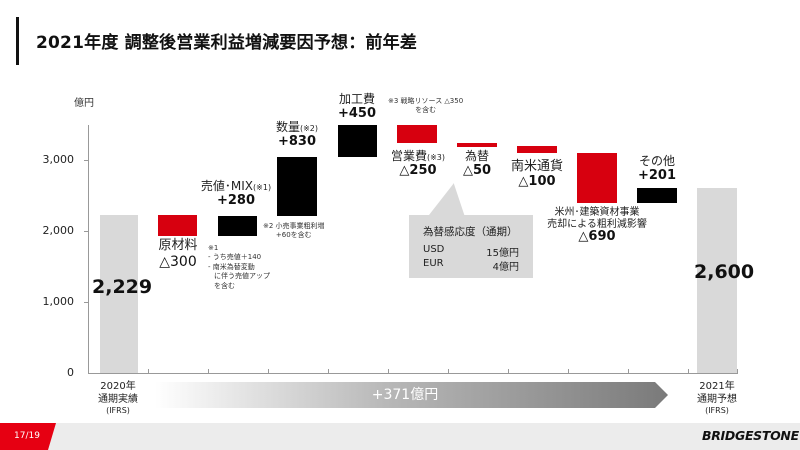 The width and height of the screenshot is (800, 450). I want to click on bar-processing-cost, so click(357, 141).